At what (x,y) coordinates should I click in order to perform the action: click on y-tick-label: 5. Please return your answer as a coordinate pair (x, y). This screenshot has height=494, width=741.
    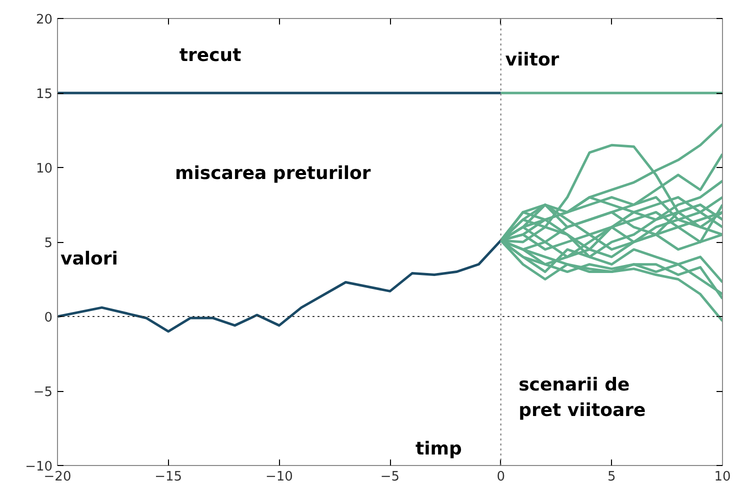
    Looking at the image, I should click on (48, 243).